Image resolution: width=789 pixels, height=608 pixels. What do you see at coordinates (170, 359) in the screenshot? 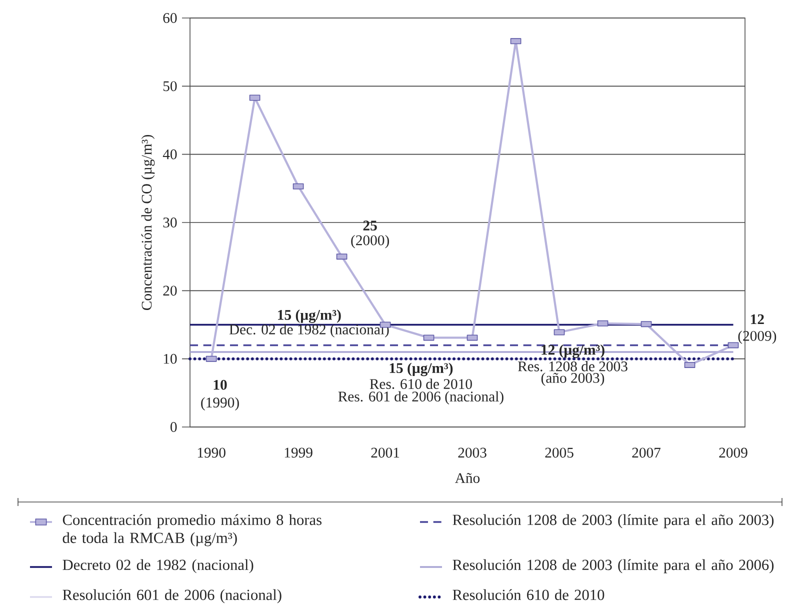
I see `y-tick-label: 10` at bounding box center [170, 359].